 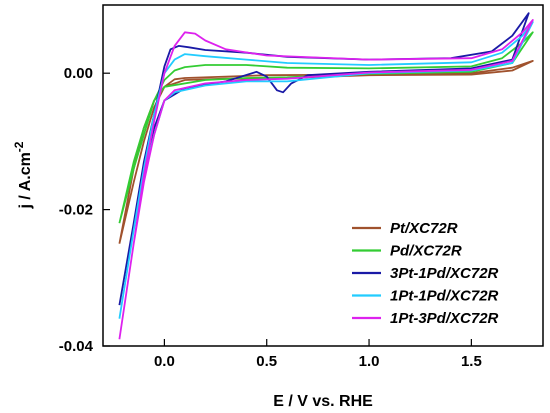 I want to click on legend-label-4: 1Pt-1Pd/XC72R, so click(x=444, y=296).